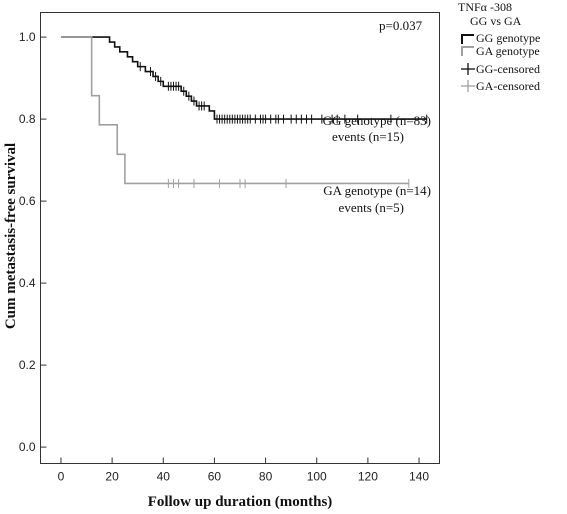  Describe the element at coordinates (371, 207) in the screenshot. I see `ga-annotation-line2: events (n=5)` at that location.